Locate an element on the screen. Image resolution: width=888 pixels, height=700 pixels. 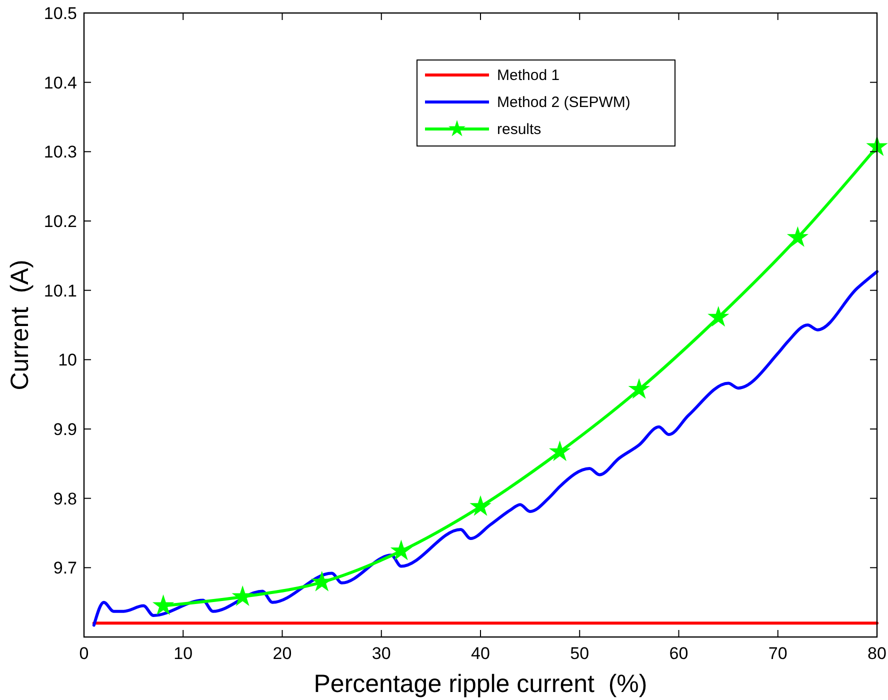
y-tick-label: 10.5 is located at coordinates (60, 13).